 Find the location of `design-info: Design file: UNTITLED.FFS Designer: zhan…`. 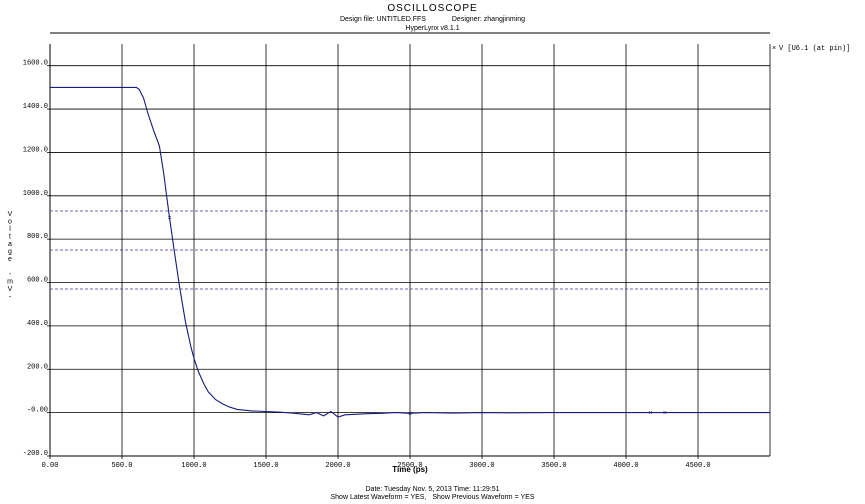

design-info: Design file: UNTITLED.FFS Designer: zhan… is located at coordinates (432, 19).